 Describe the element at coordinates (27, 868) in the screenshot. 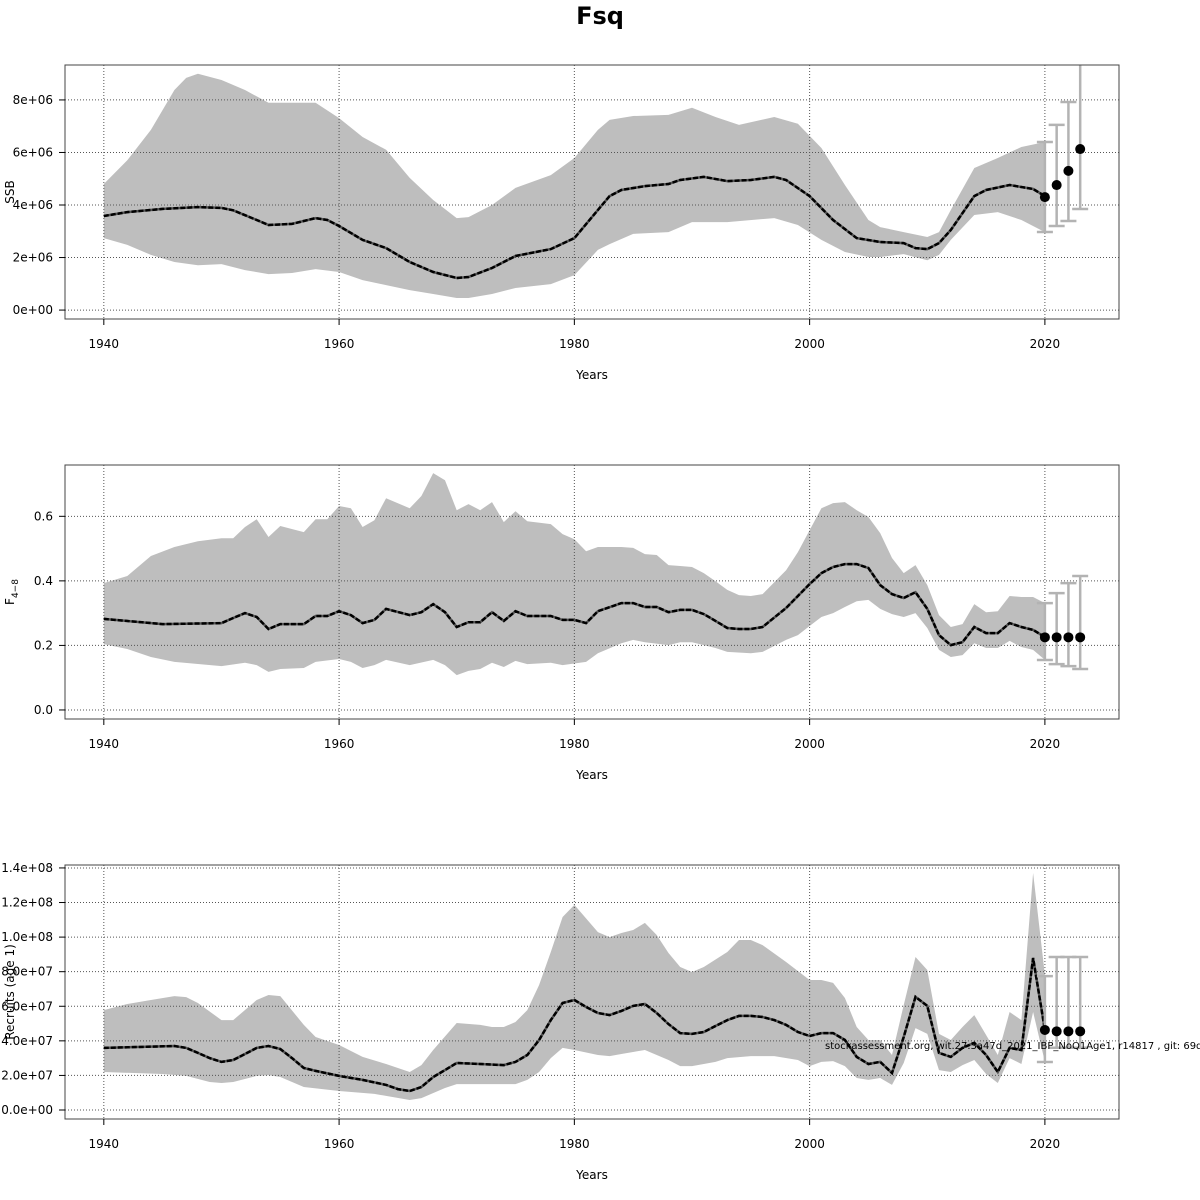

I see `y-tick-label: 1.4e+08` at that location.